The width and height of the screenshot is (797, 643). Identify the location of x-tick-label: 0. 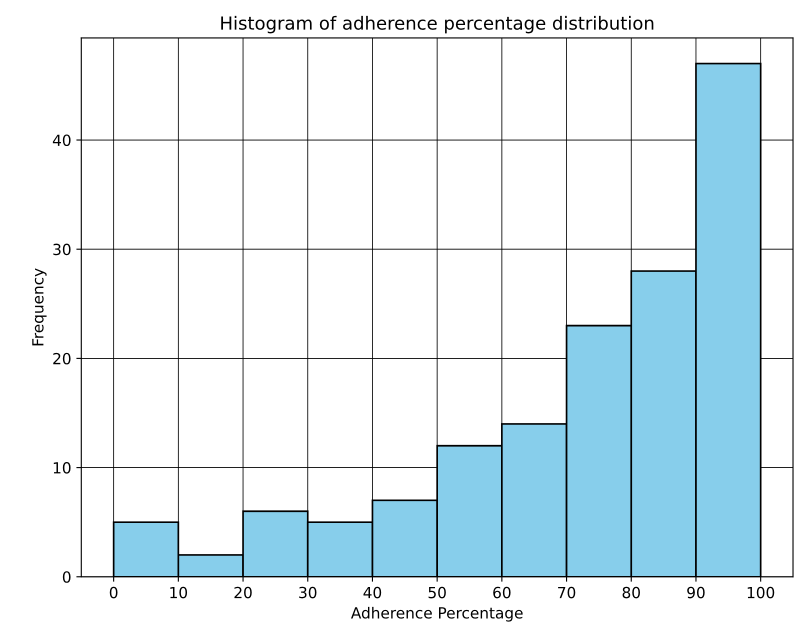
(114, 592).